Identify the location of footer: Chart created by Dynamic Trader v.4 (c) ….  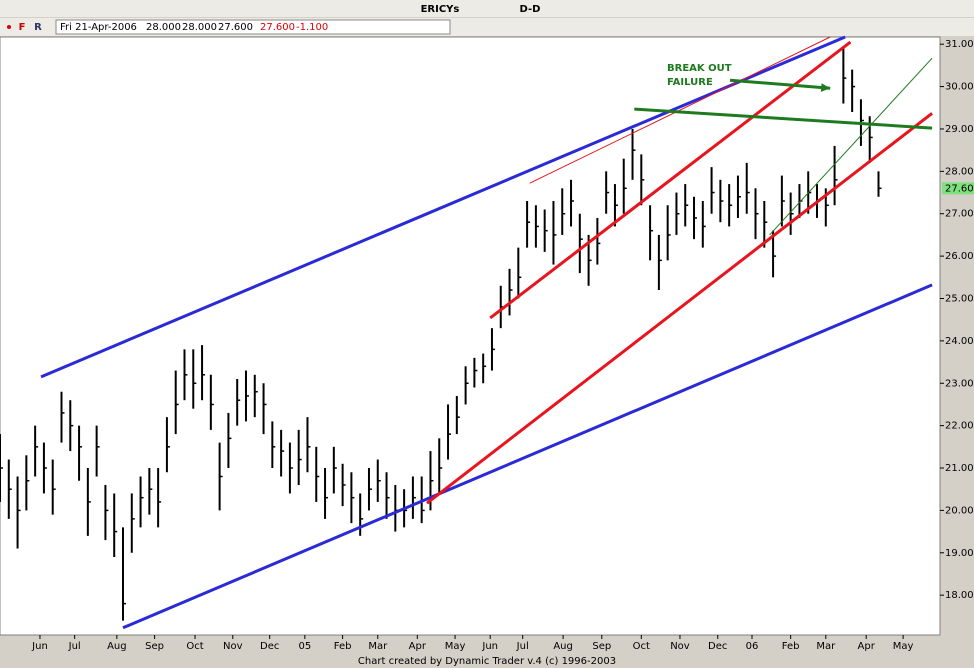
(487, 661).